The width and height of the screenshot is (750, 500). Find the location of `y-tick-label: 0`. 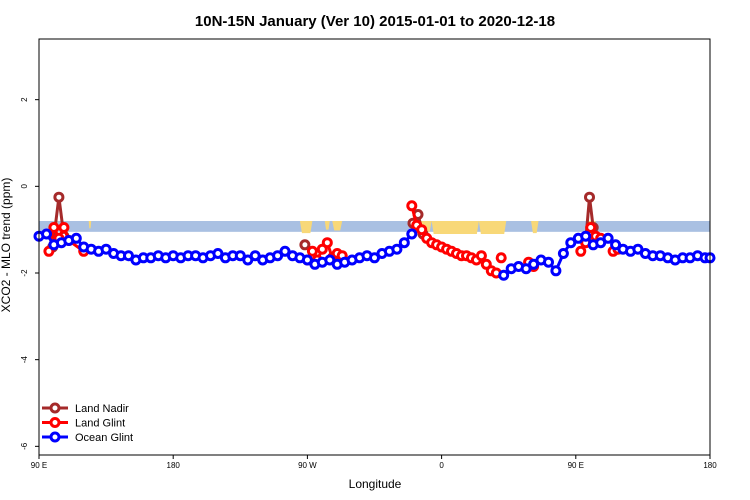

y-tick-label: 0 is located at coordinates (24, 186).